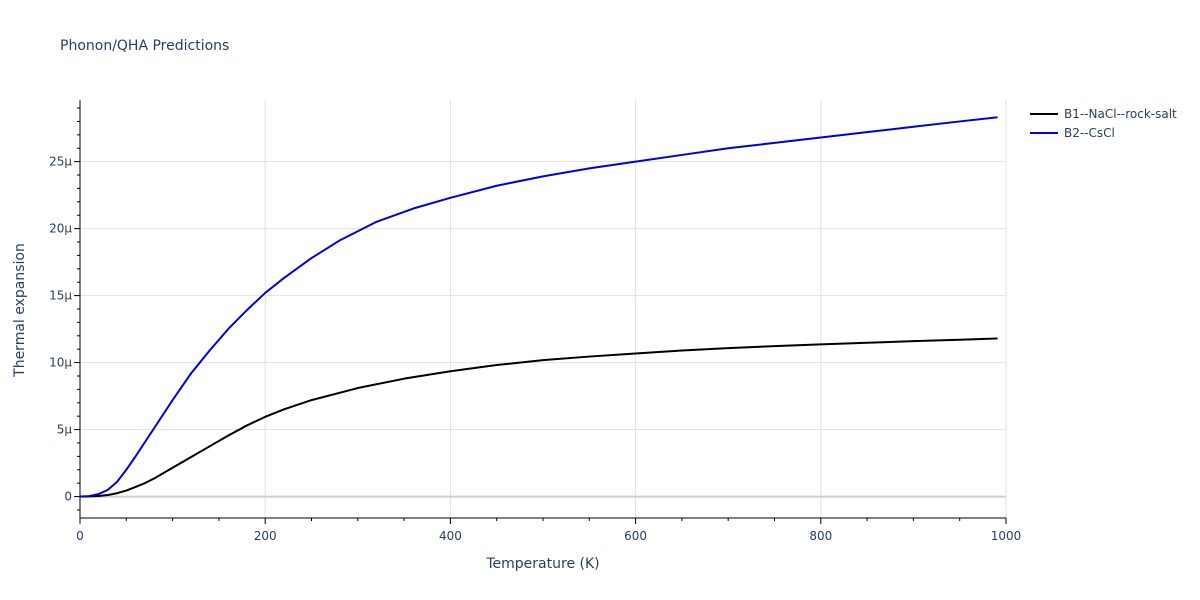 This screenshot has height=600, width=1200. I want to click on legend: B1--NaCl--rock-salt B2--CsCl, so click(1103, 123).